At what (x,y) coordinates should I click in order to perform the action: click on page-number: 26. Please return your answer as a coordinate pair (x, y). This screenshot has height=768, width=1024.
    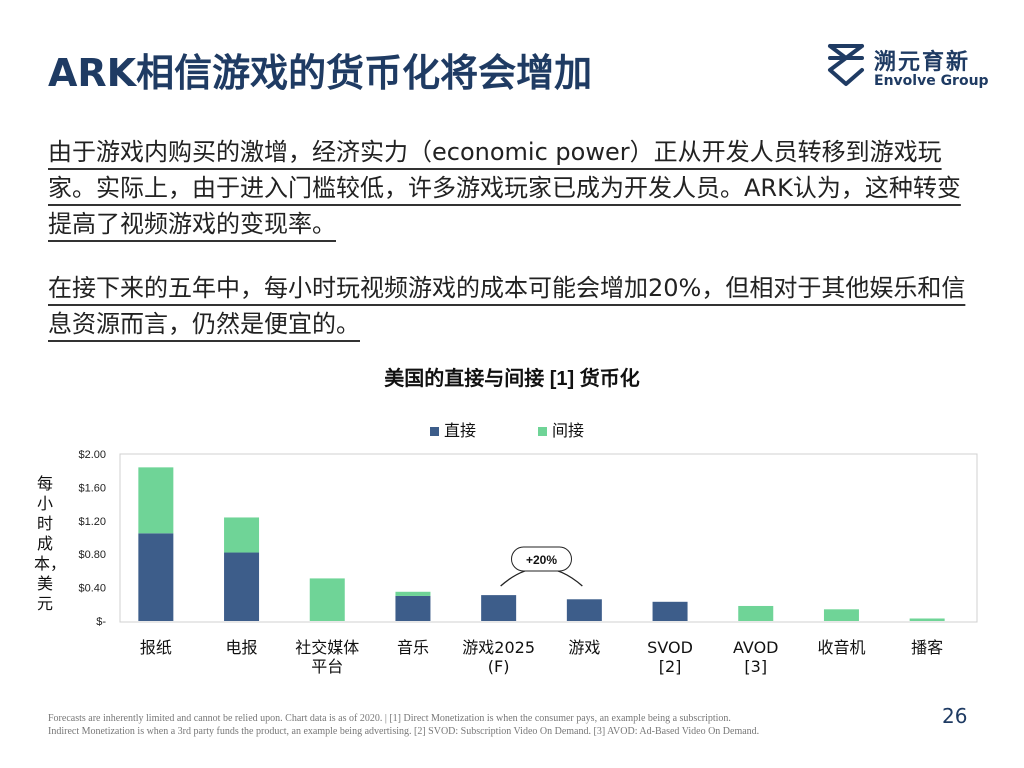
    Looking at the image, I should click on (955, 716).